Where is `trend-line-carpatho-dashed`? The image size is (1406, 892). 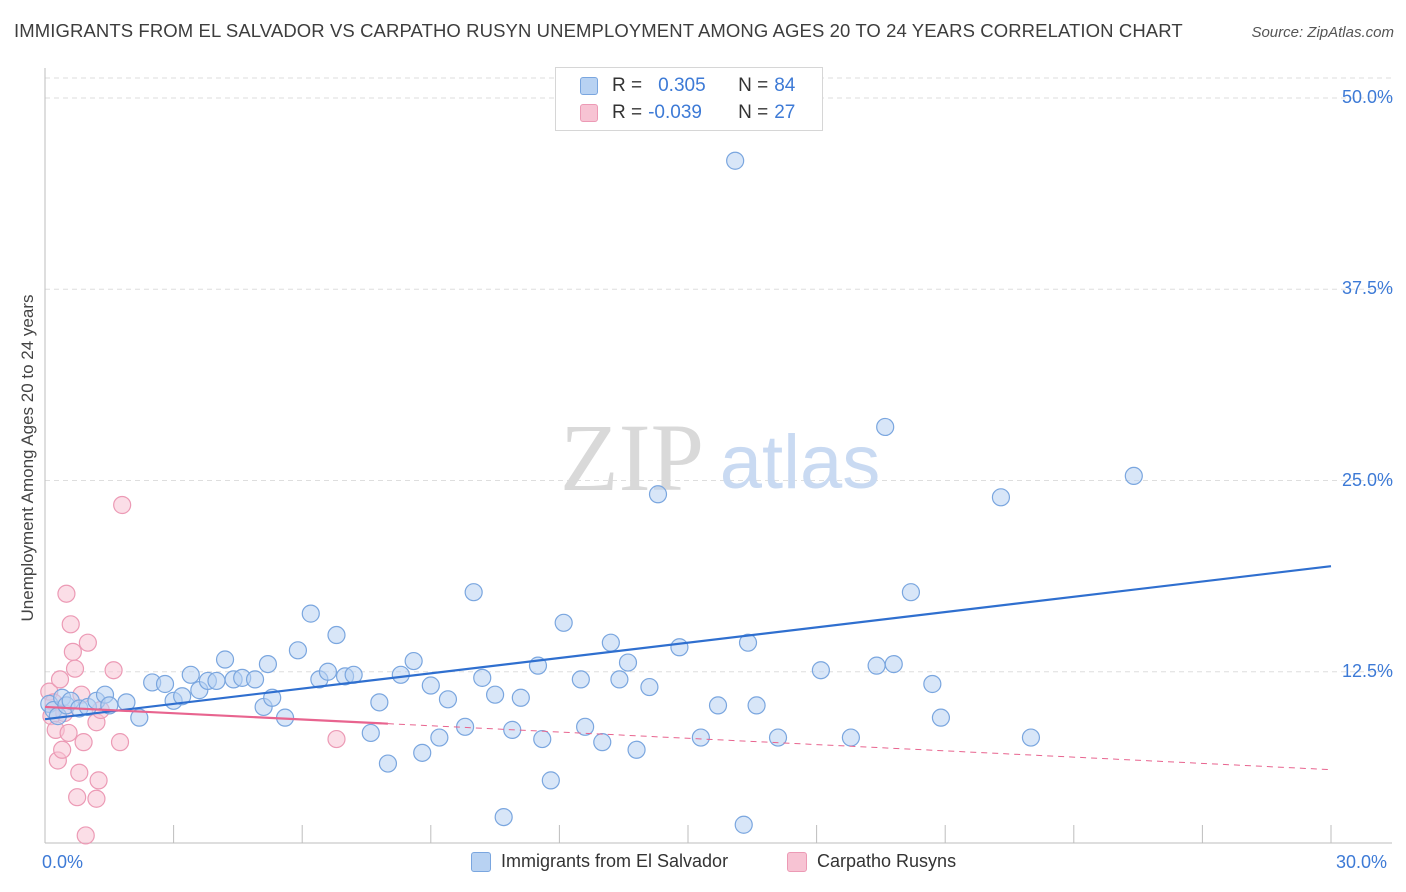 trend-line-carpatho-dashed is located at coordinates (859, 747).